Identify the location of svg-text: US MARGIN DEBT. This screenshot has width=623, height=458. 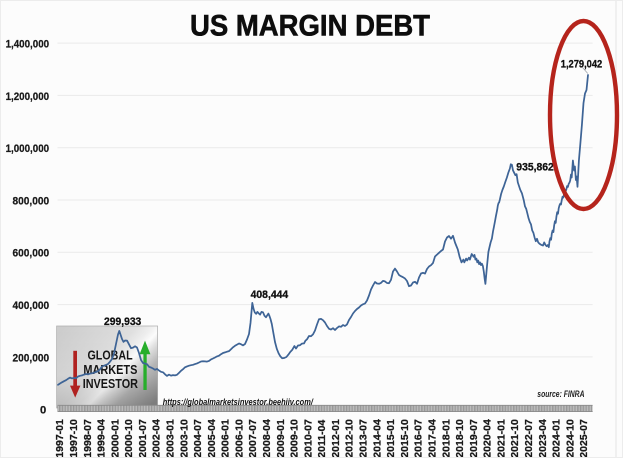
(310, 25).